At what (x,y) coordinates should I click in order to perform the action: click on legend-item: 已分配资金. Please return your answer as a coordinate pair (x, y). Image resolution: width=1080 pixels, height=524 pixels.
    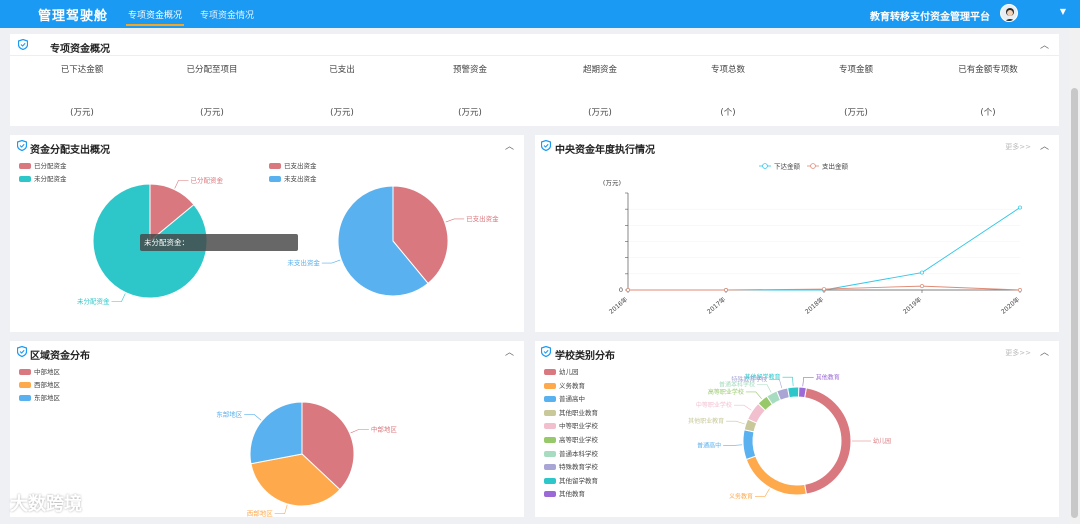
    Looking at the image, I should click on (43, 166).